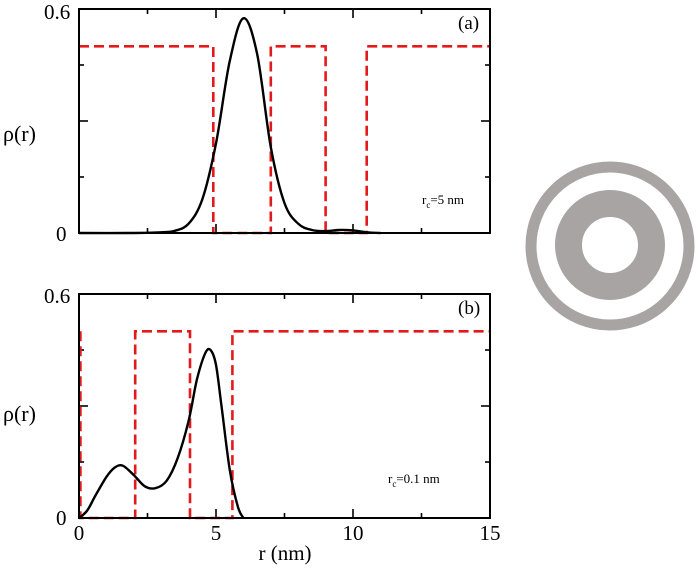  Describe the element at coordinates (57, 12) in the screenshot. I see `panel-a-ytick-top: 0.6` at that location.